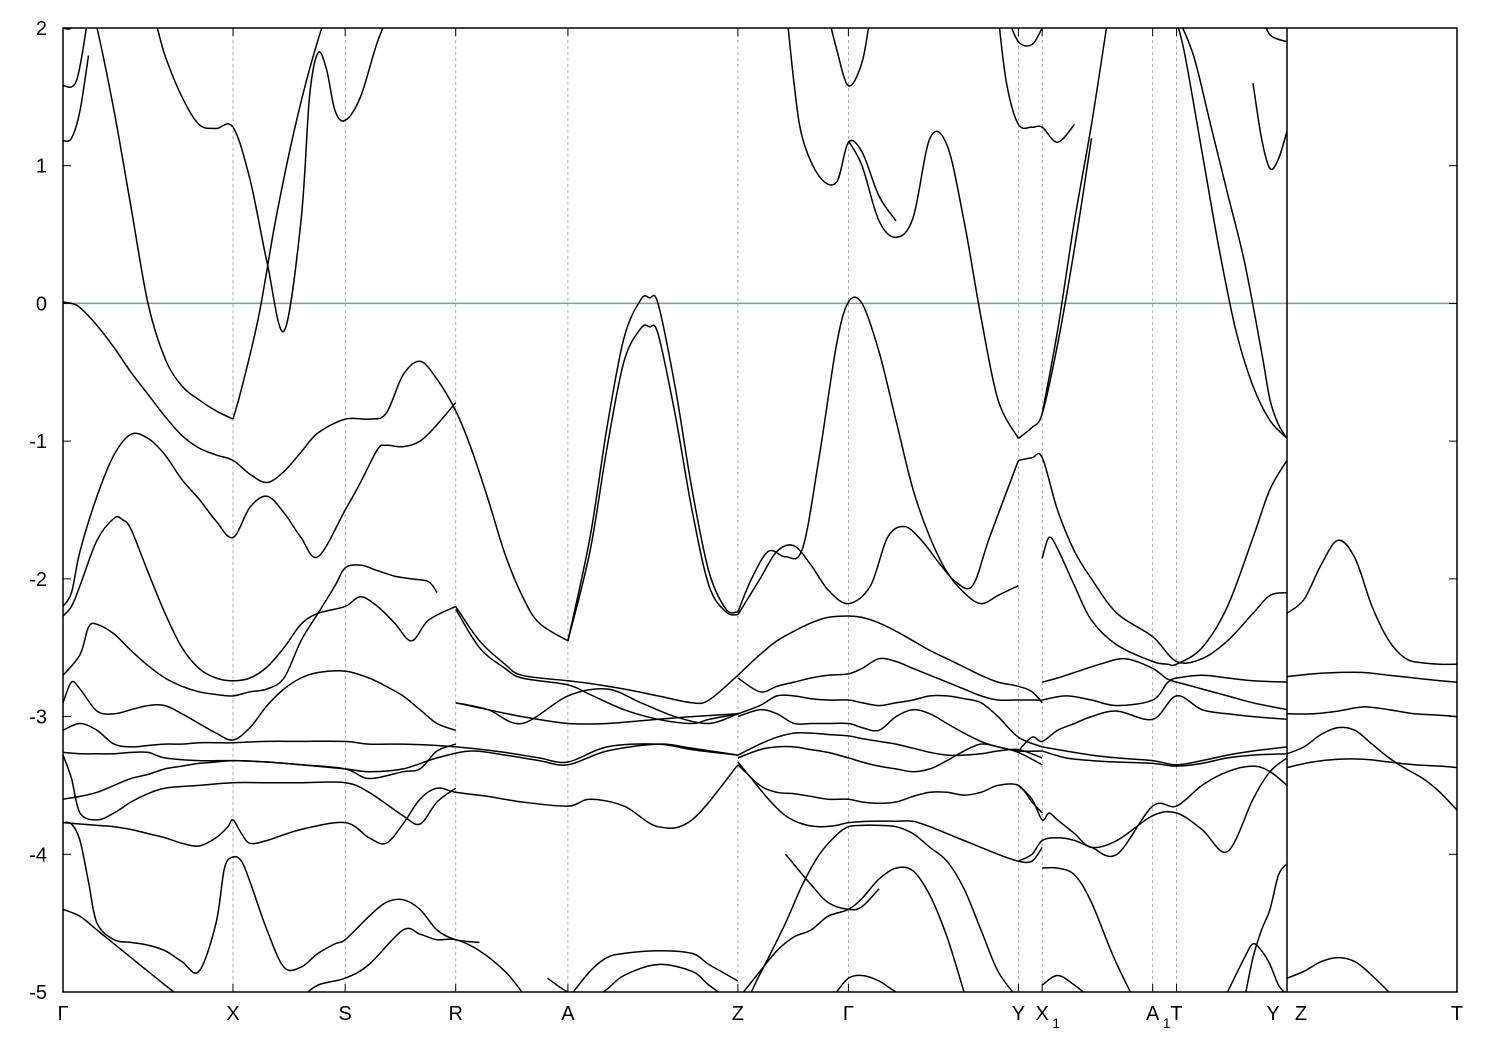 This screenshot has width=1500, height=1050. What do you see at coordinates (38, 718) in the screenshot?
I see `y-tick-label: -3` at bounding box center [38, 718].